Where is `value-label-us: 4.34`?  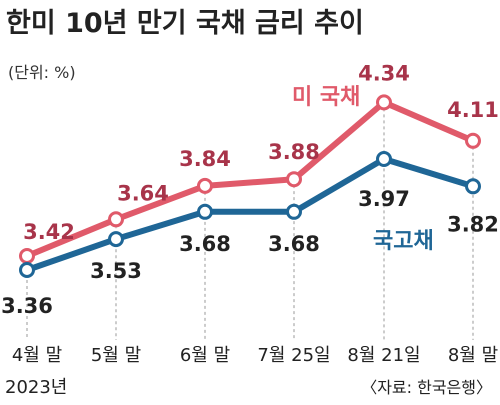 value-label-us: 4.34 is located at coordinates (384, 73).